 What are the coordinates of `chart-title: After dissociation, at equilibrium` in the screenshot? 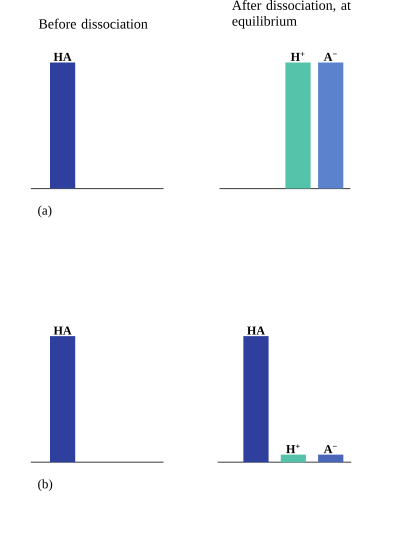 It's located at (291, 14).